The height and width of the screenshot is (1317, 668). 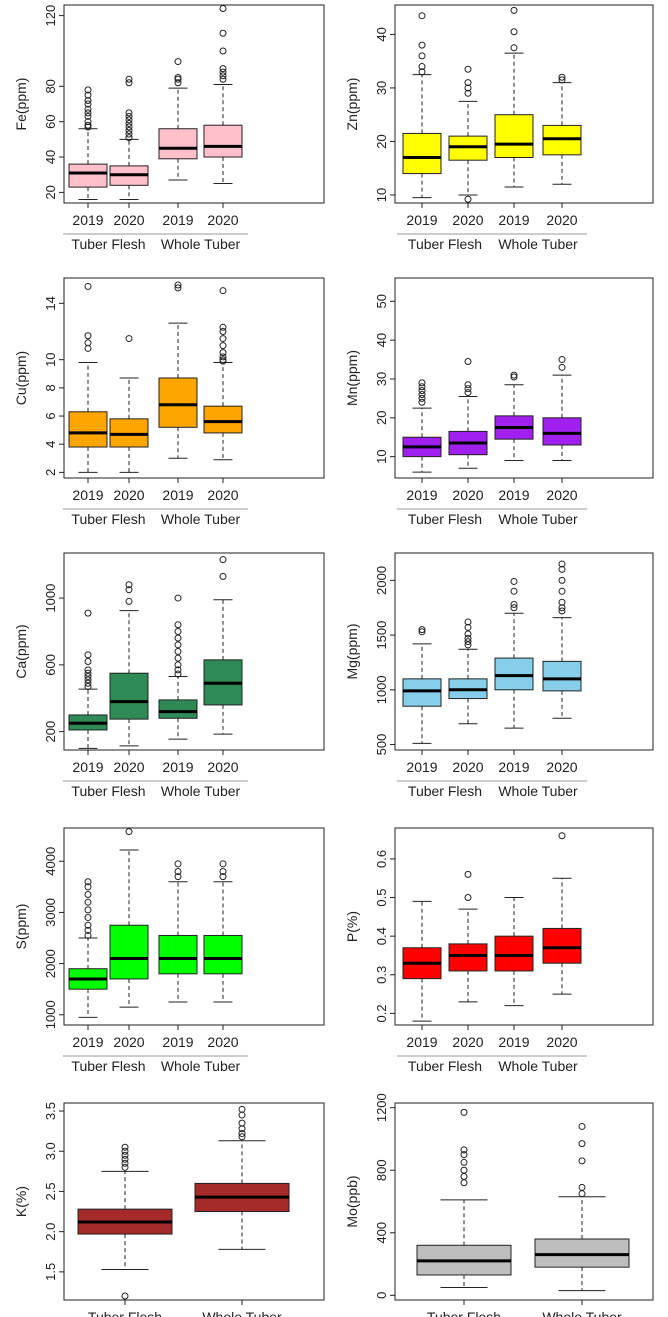 I want to click on group-label: Tuber Flesh, so click(x=445, y=519).